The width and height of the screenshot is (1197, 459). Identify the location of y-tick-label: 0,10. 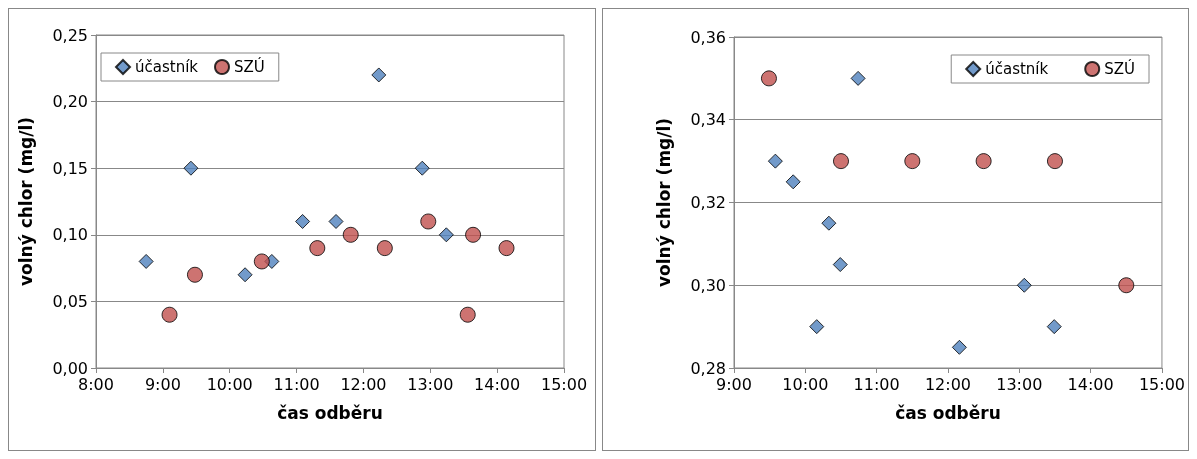
(70, 235).